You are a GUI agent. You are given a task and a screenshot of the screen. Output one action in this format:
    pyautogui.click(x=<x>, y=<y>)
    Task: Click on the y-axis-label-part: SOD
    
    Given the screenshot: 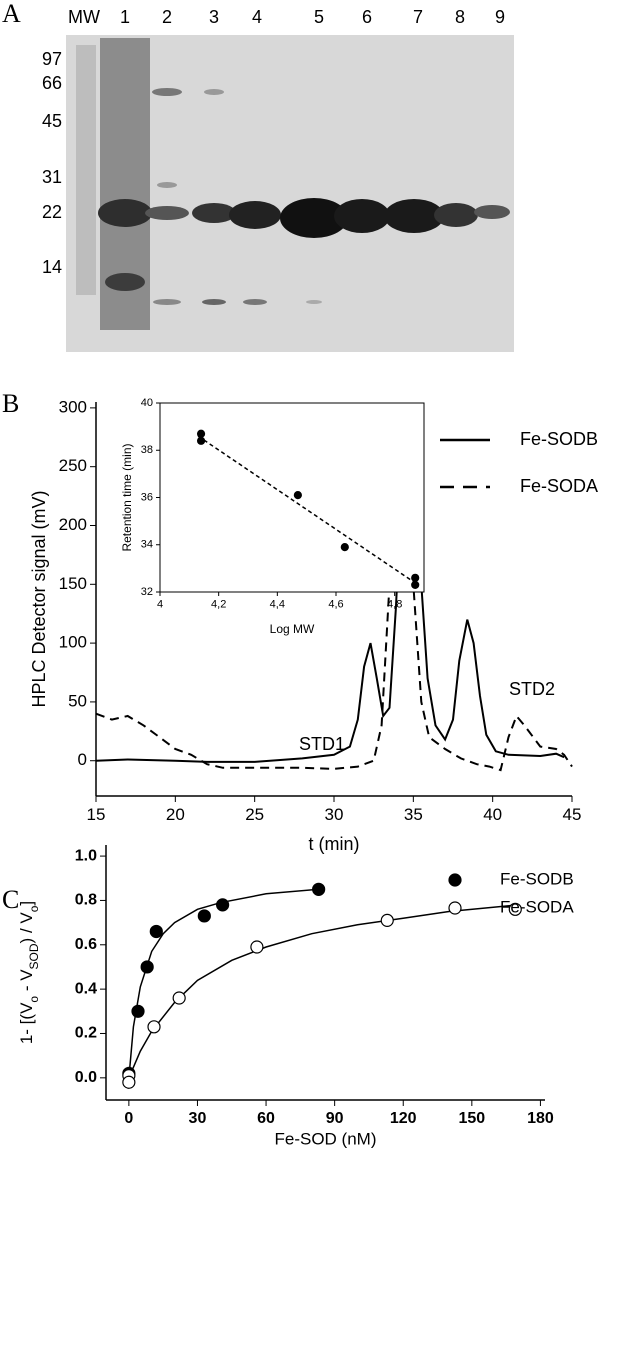 What is the action you would take?
    pyautogui.click(x=34, y=956)
    